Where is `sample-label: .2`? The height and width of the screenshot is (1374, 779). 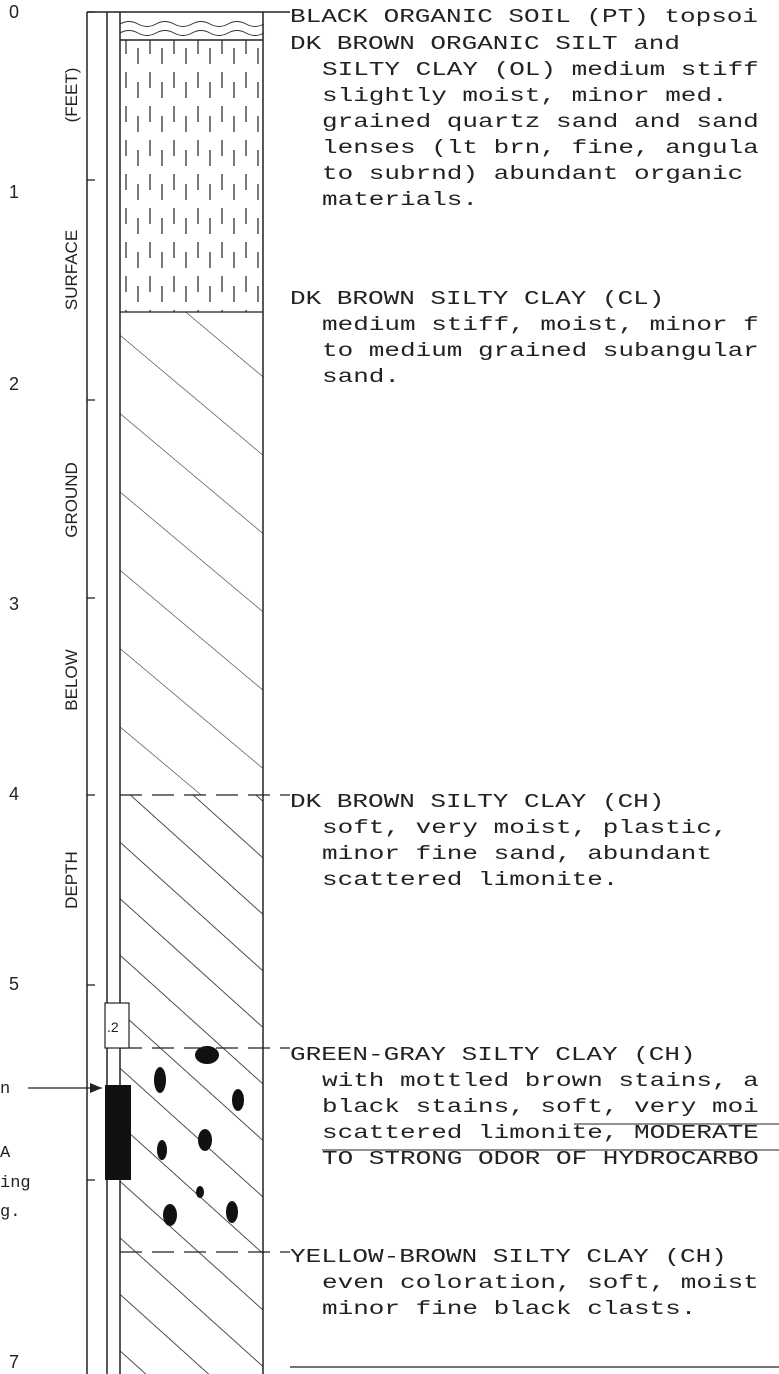
sample-label: .2 is located at coordinates (113, 1027).